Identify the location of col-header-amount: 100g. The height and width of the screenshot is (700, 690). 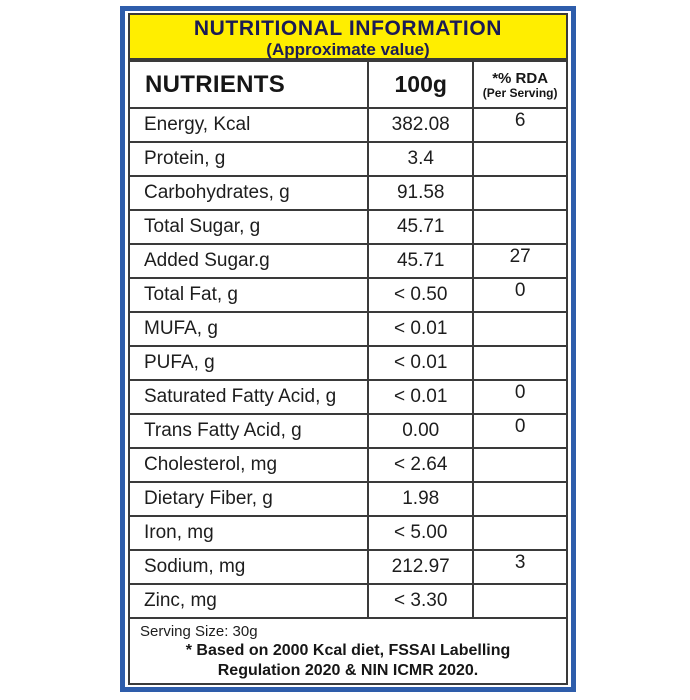
(421, 84).